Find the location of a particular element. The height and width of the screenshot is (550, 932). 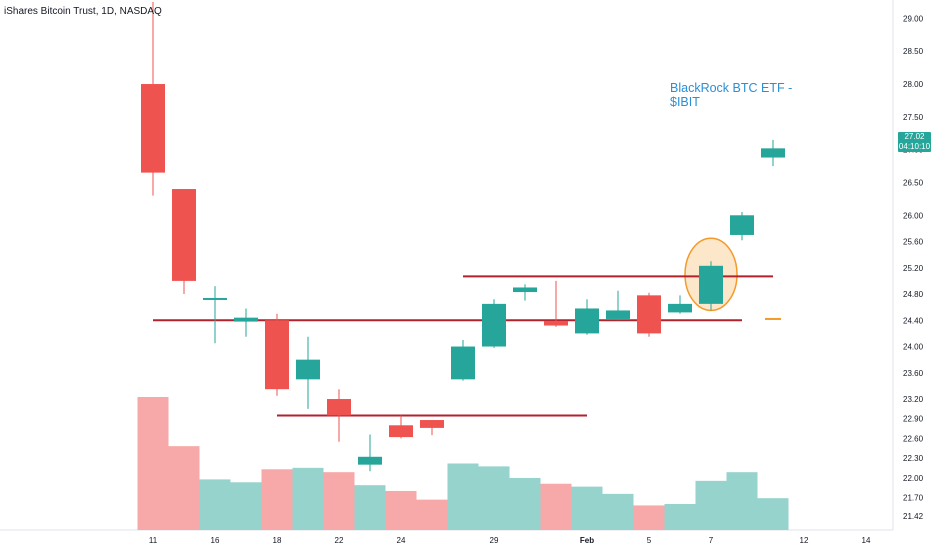

price-tick-label: 24.80 is located at coordinates (913, 294).